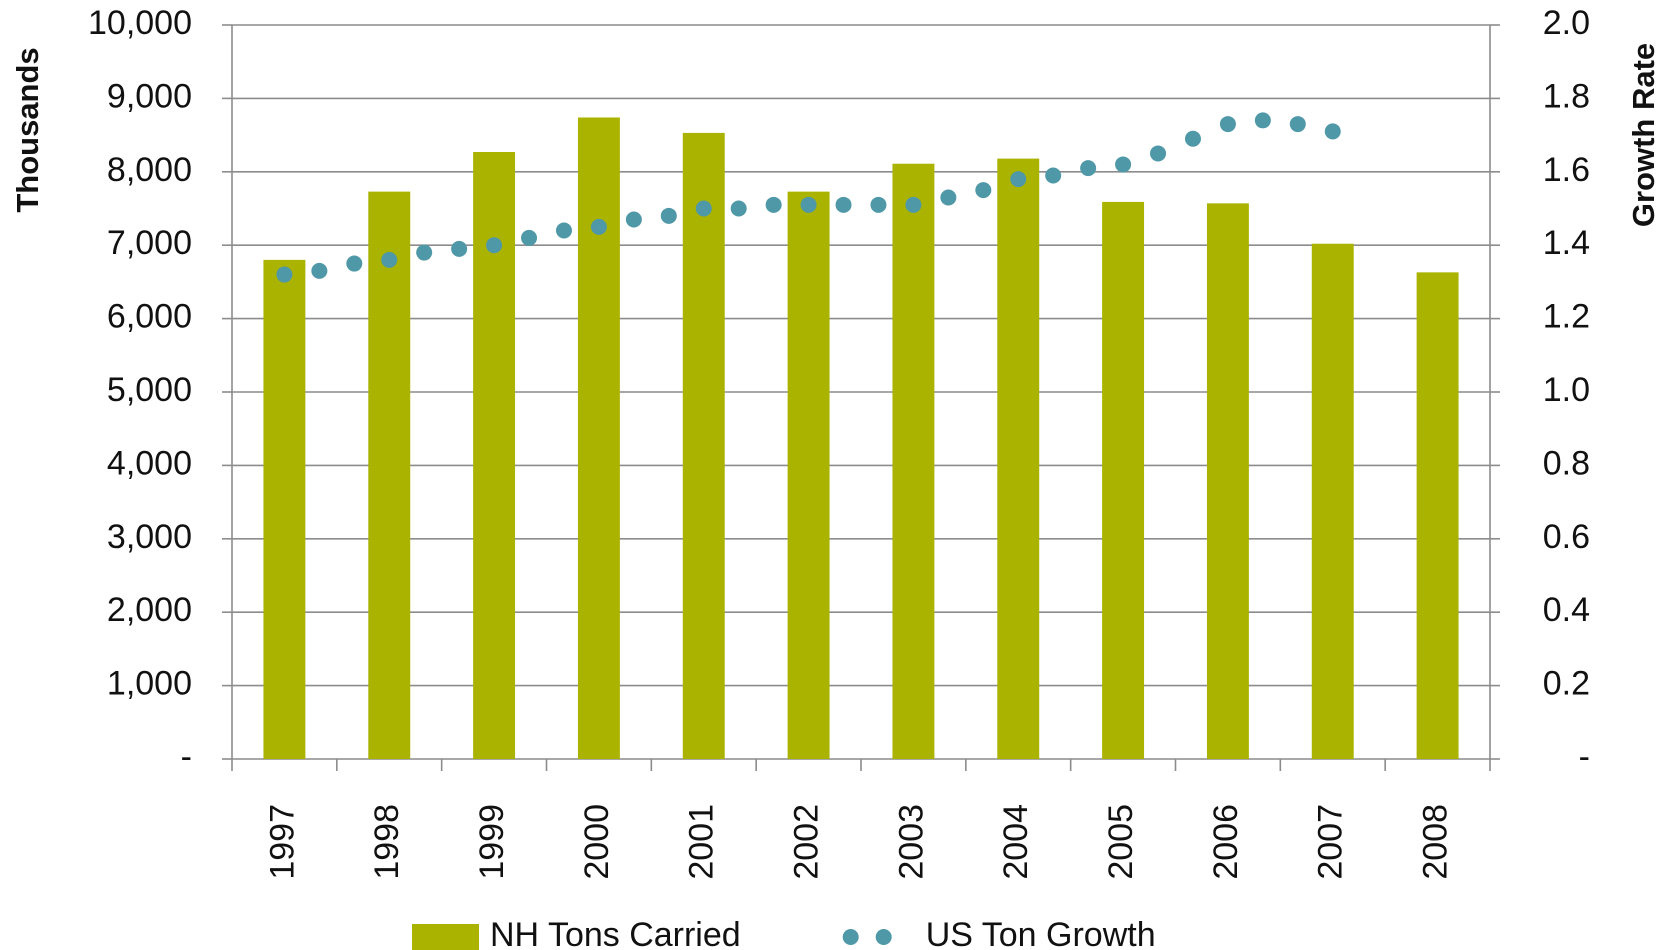 The width and height of the screenshot is (1666, 950). Describe the element at coordinates (1566, 243) in the screenshot. I see `y2-tick-label: 1.4` at that location.